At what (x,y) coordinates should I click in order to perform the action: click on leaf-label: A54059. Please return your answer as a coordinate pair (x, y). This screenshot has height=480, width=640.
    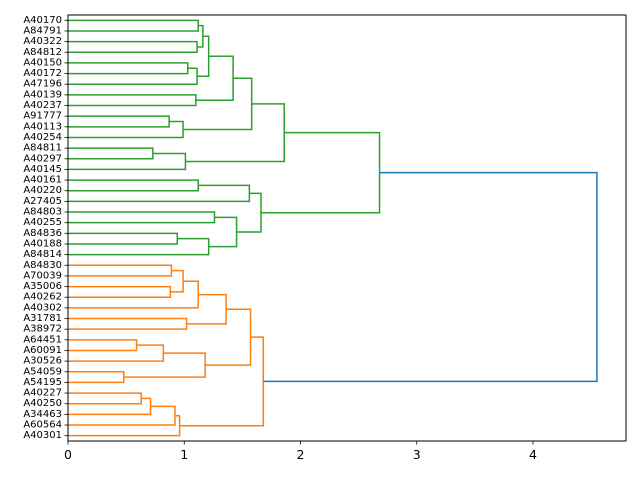
    Looking at the image, I should click on (42, 371).